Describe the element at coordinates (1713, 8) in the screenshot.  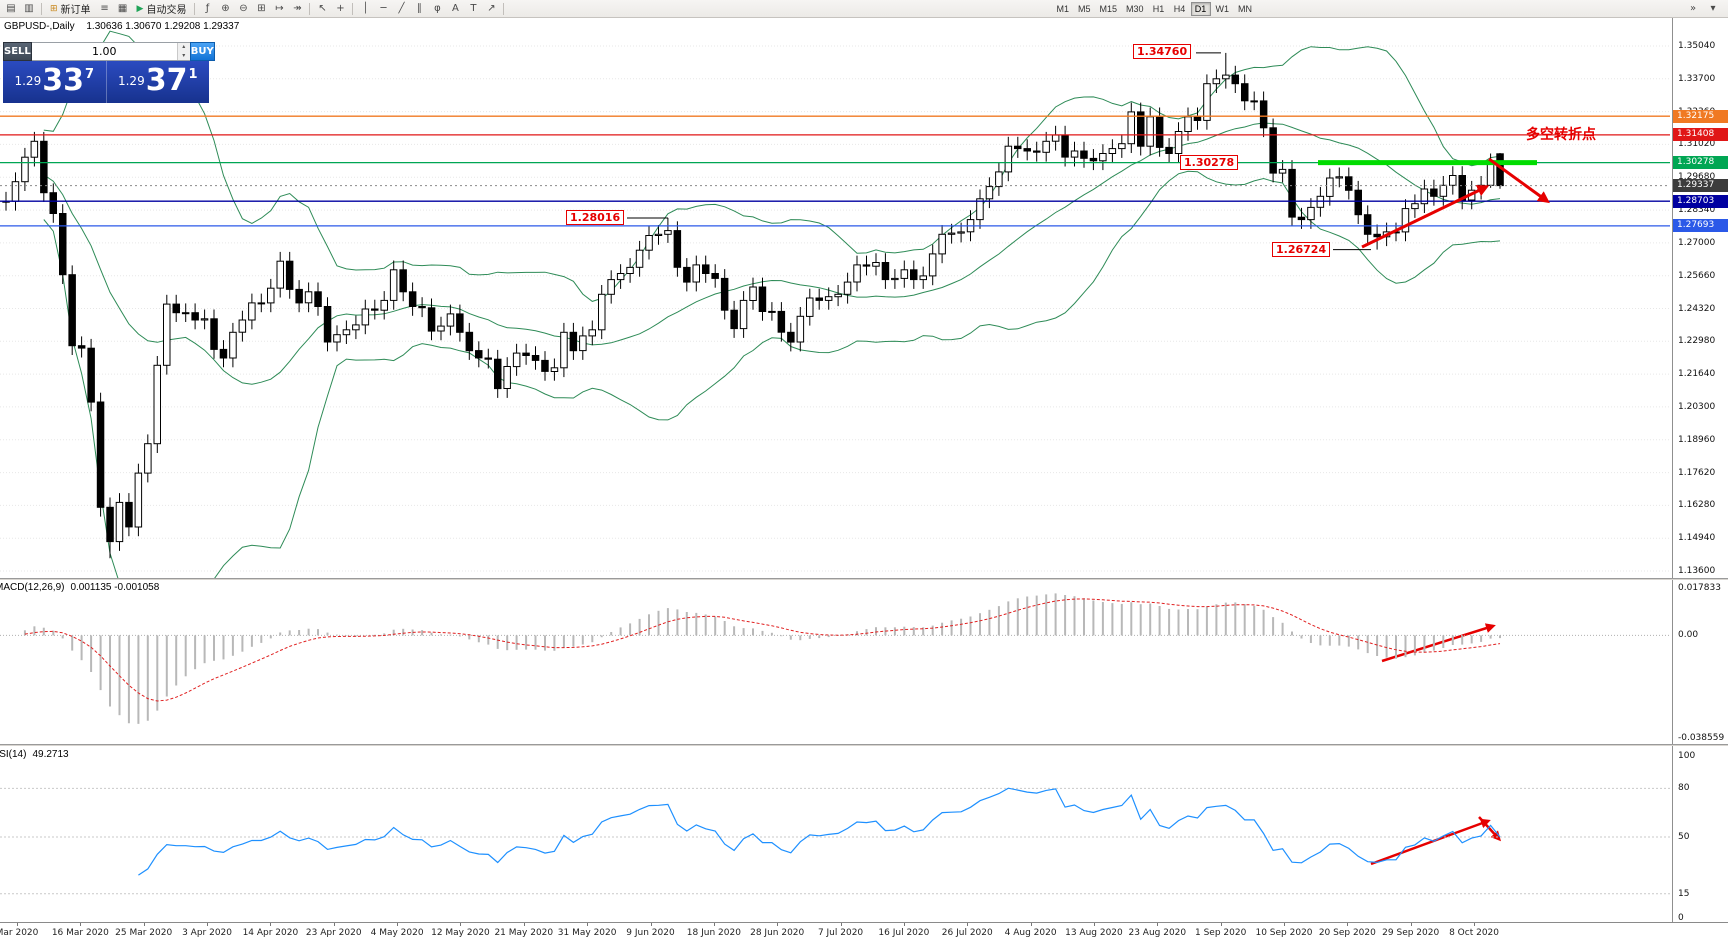
I see `toolbar-options-icon: ▾` at that location.